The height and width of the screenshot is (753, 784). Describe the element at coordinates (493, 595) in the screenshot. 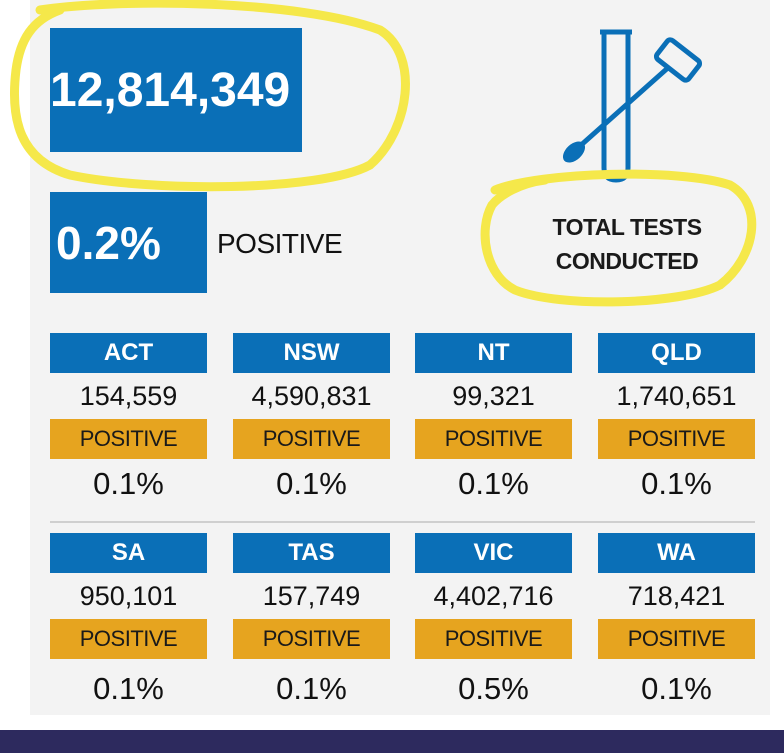

I see `state-tests: 4,402,716` at that location.